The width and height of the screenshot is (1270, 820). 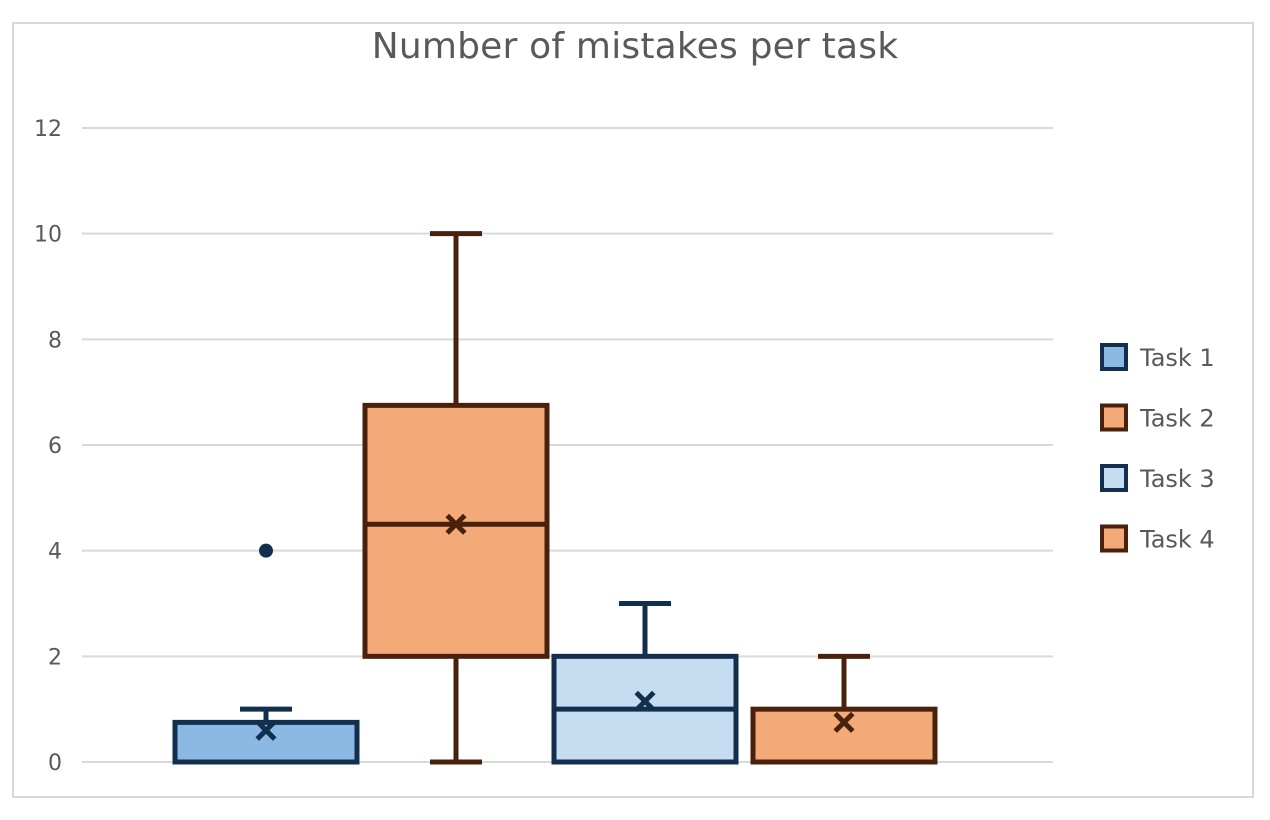 I want to click on legend-label: Task 4, so click(x=1177, y=540).